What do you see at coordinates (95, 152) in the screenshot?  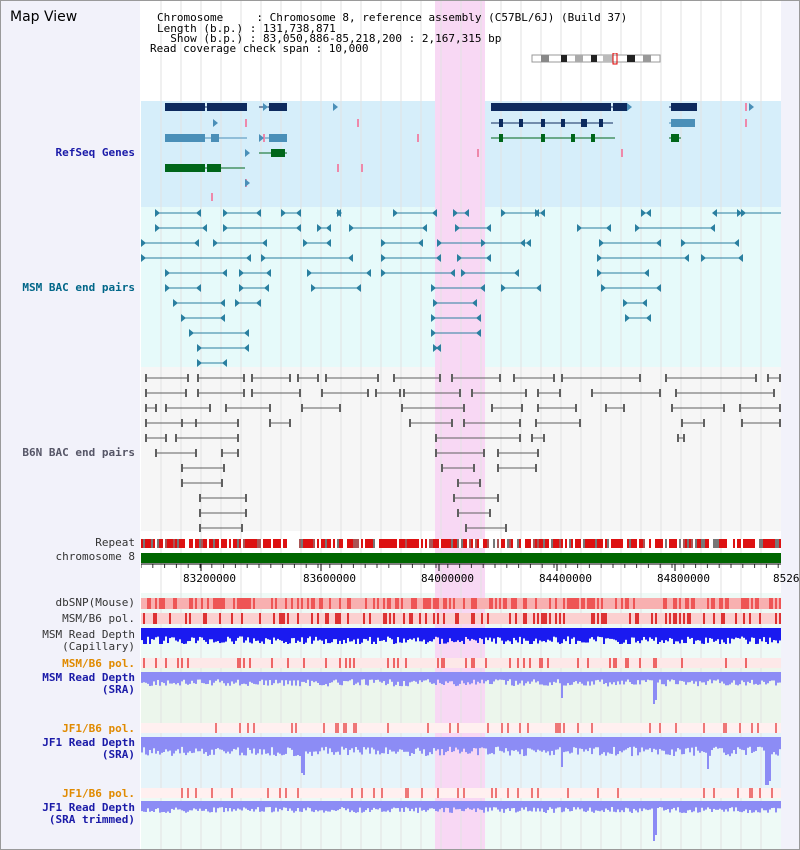 I see `refseq-genes-label: RefSeq Genes` at bounding box center [95, 152].